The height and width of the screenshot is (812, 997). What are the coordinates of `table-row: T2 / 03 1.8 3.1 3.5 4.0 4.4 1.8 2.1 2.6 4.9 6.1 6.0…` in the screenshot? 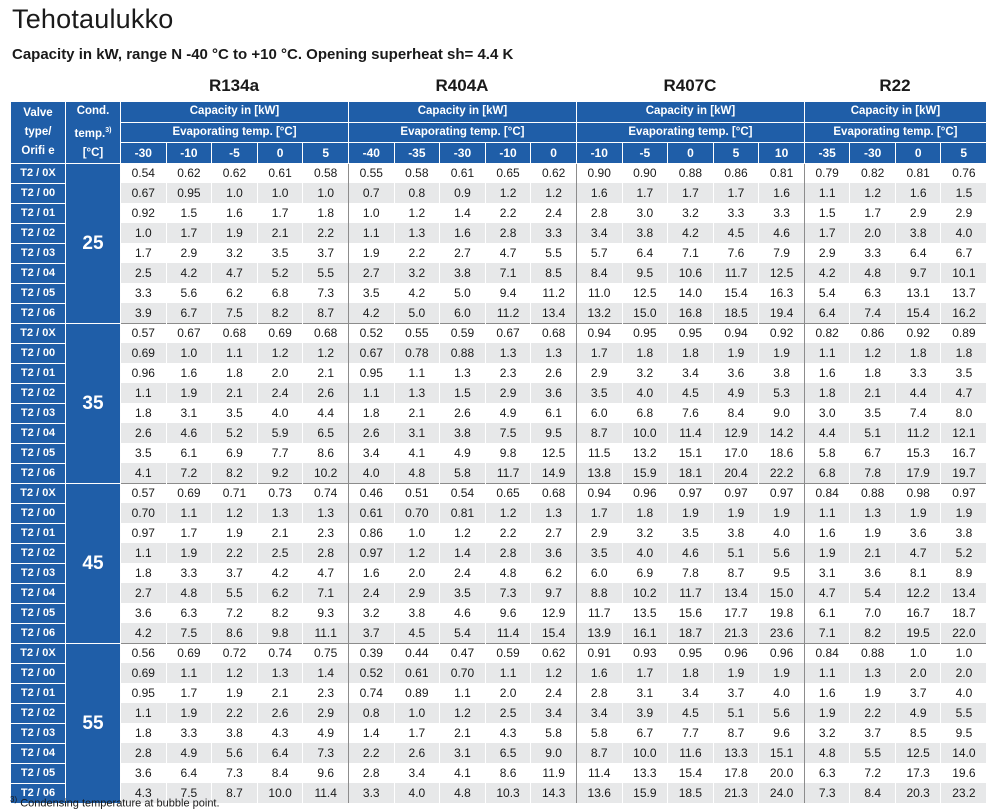 It's located at (498, 413).